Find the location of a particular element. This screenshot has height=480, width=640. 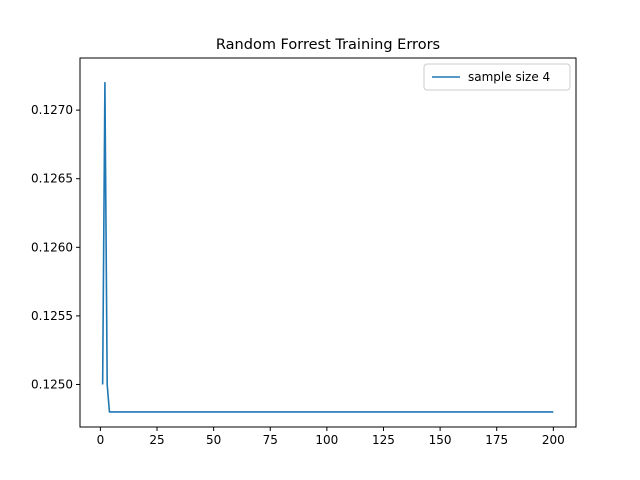

x-tick-label: 100 is located at coordinates (326, 440).